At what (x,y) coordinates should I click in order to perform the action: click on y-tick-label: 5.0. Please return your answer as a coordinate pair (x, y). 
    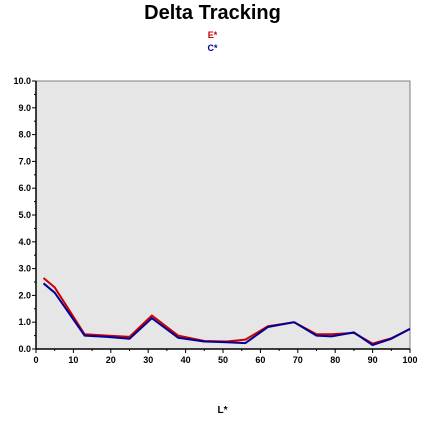
    Looking at the image, I should click on (24, 215).